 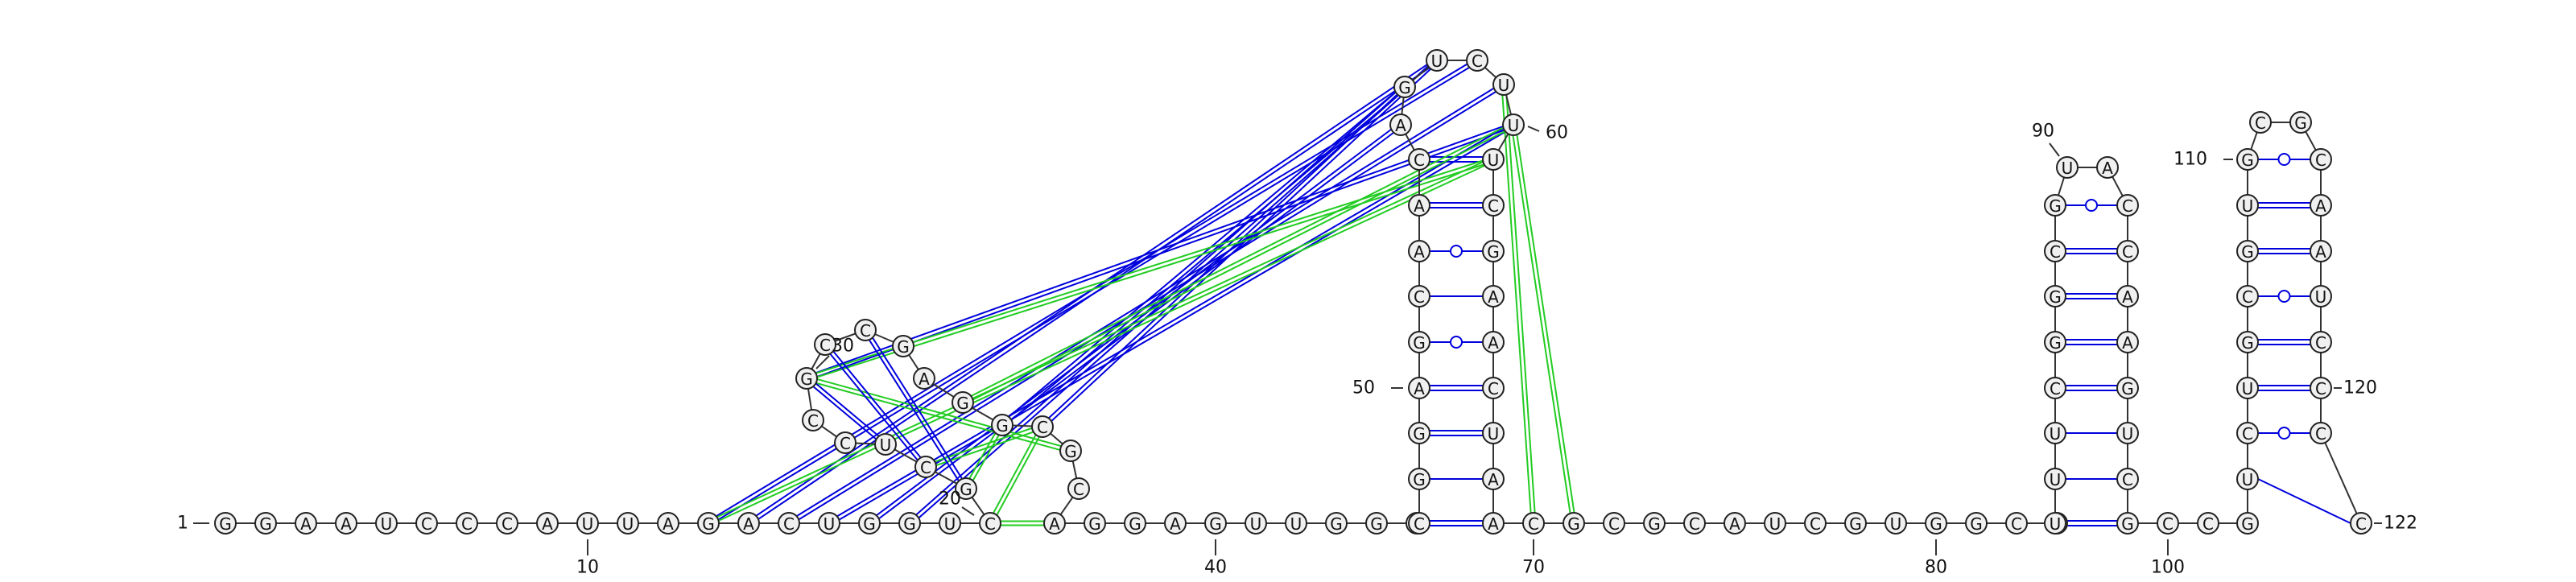 What do you see at coordinates (2190, 160) in the screenshot?
I see `position-label: 110` at bounding box center [2190, 160].